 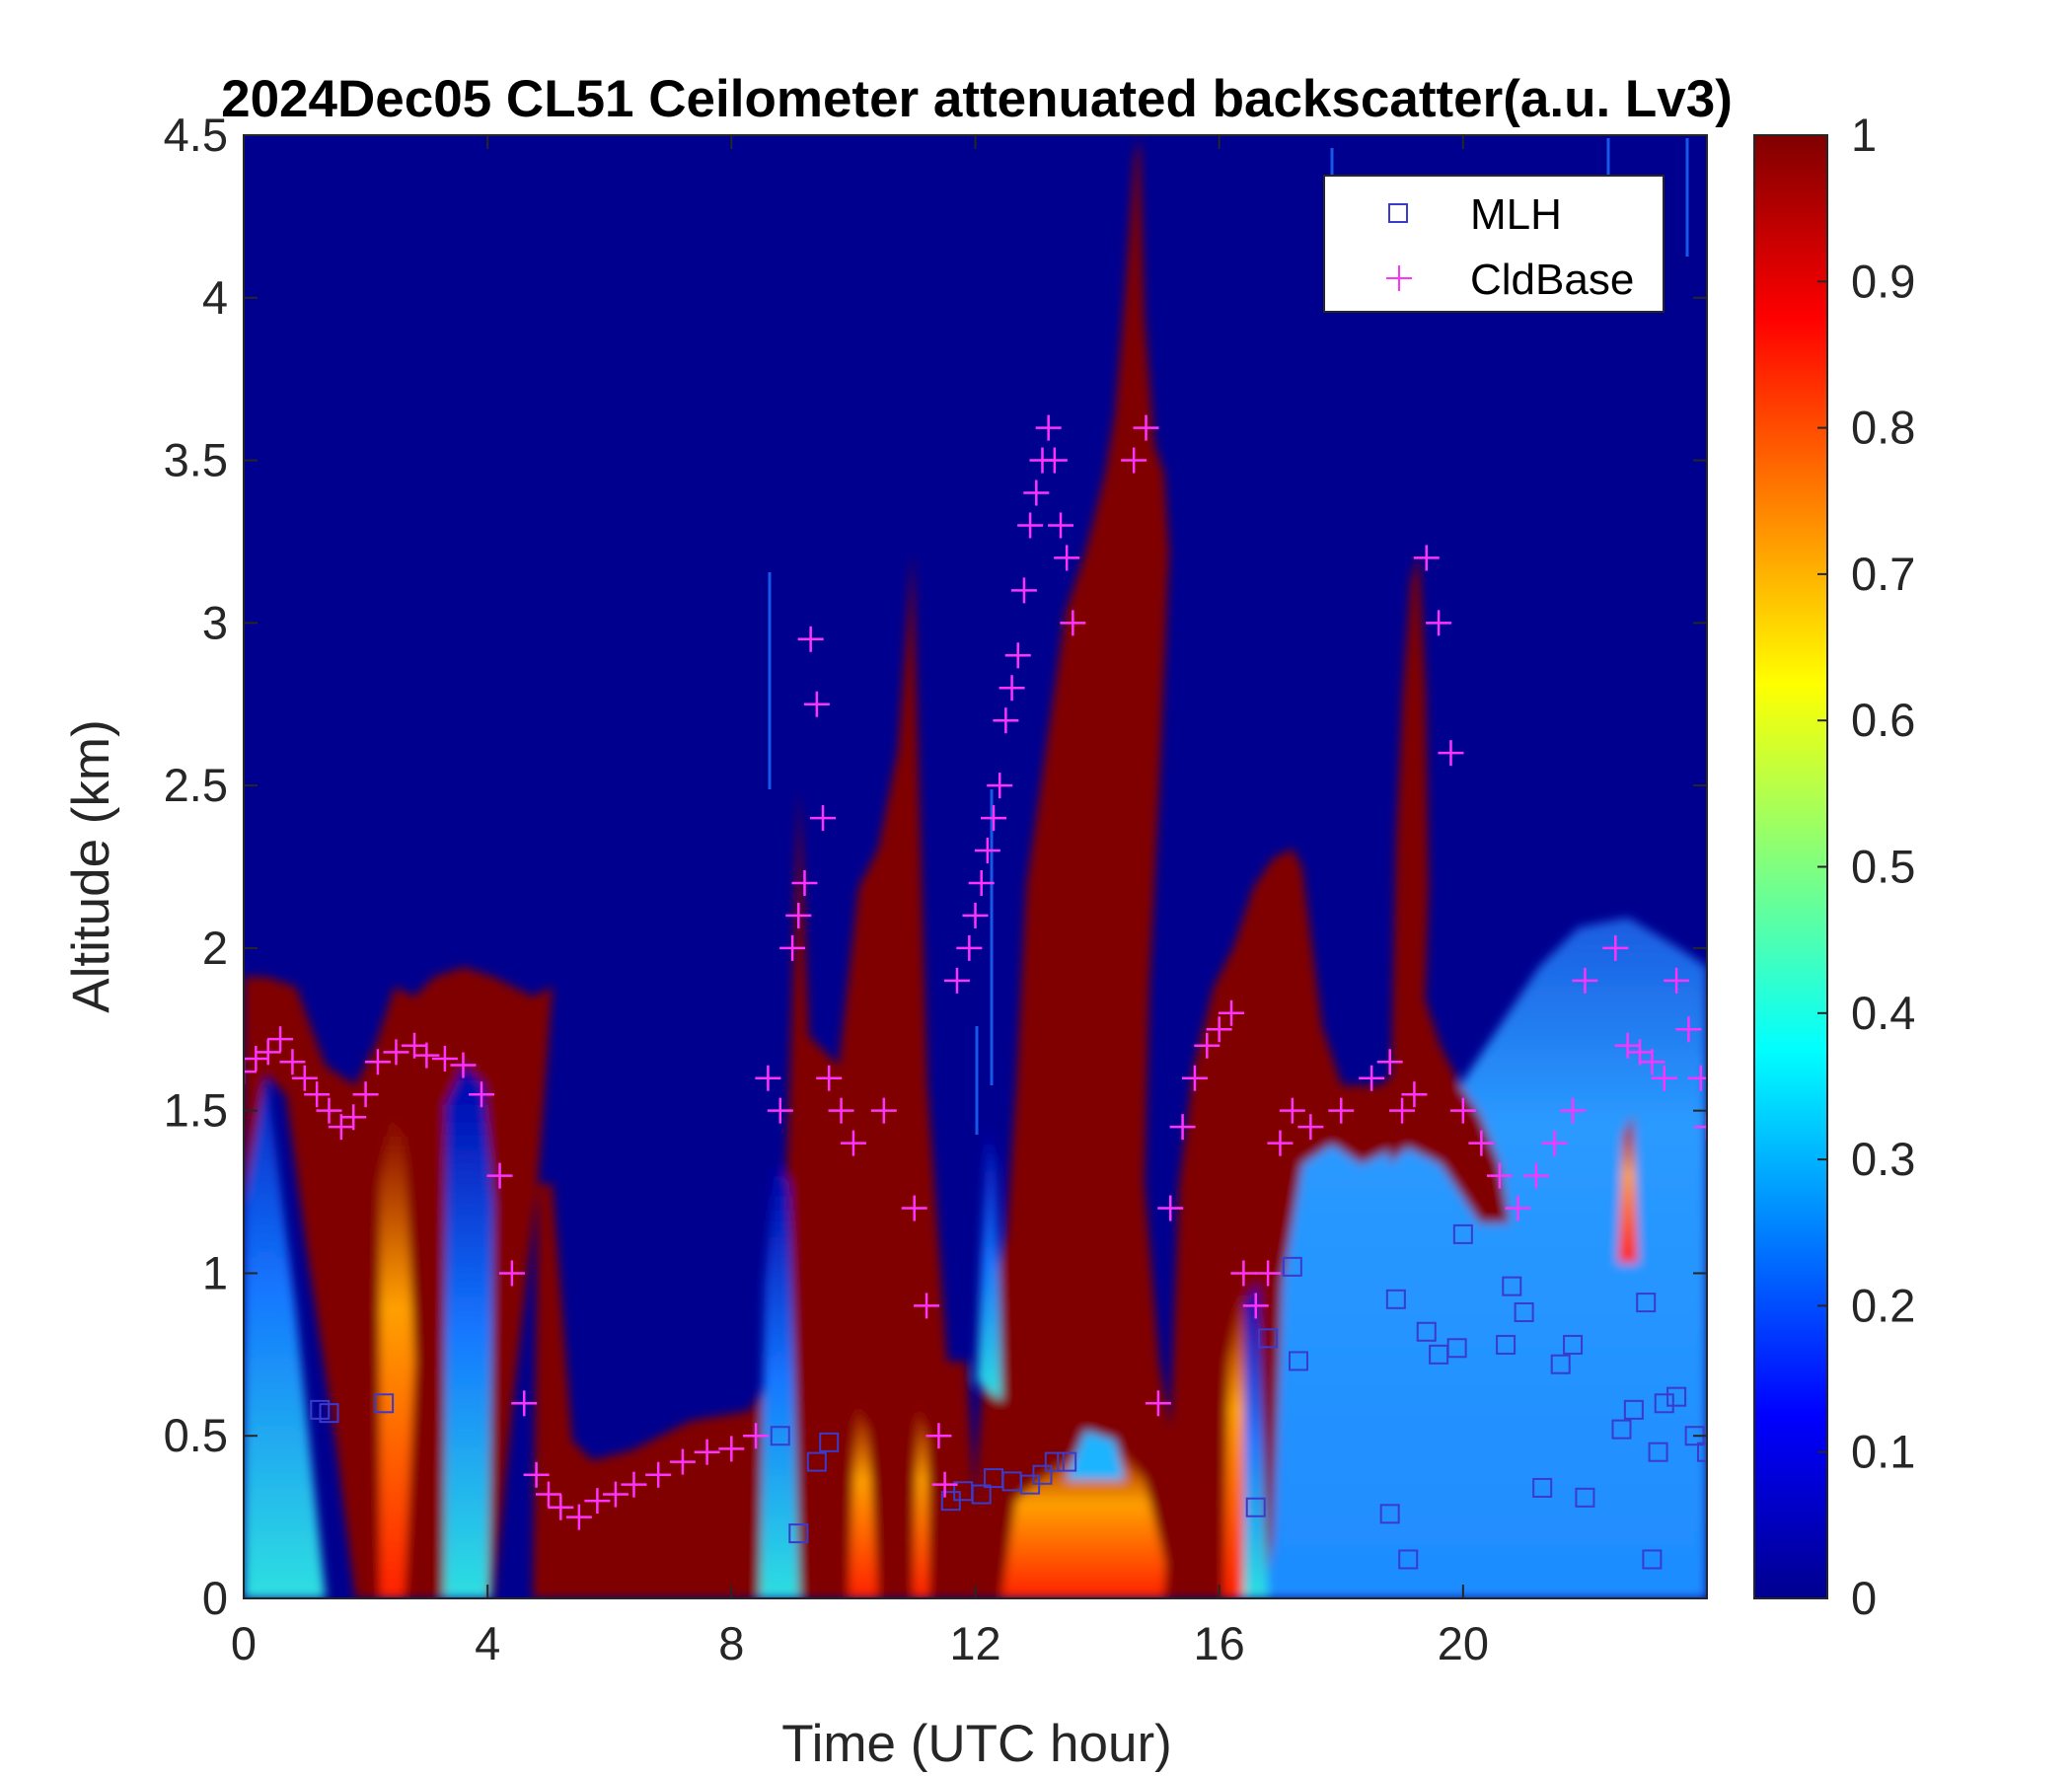 I want to click on legend-box, so click(x=1494, y=244).